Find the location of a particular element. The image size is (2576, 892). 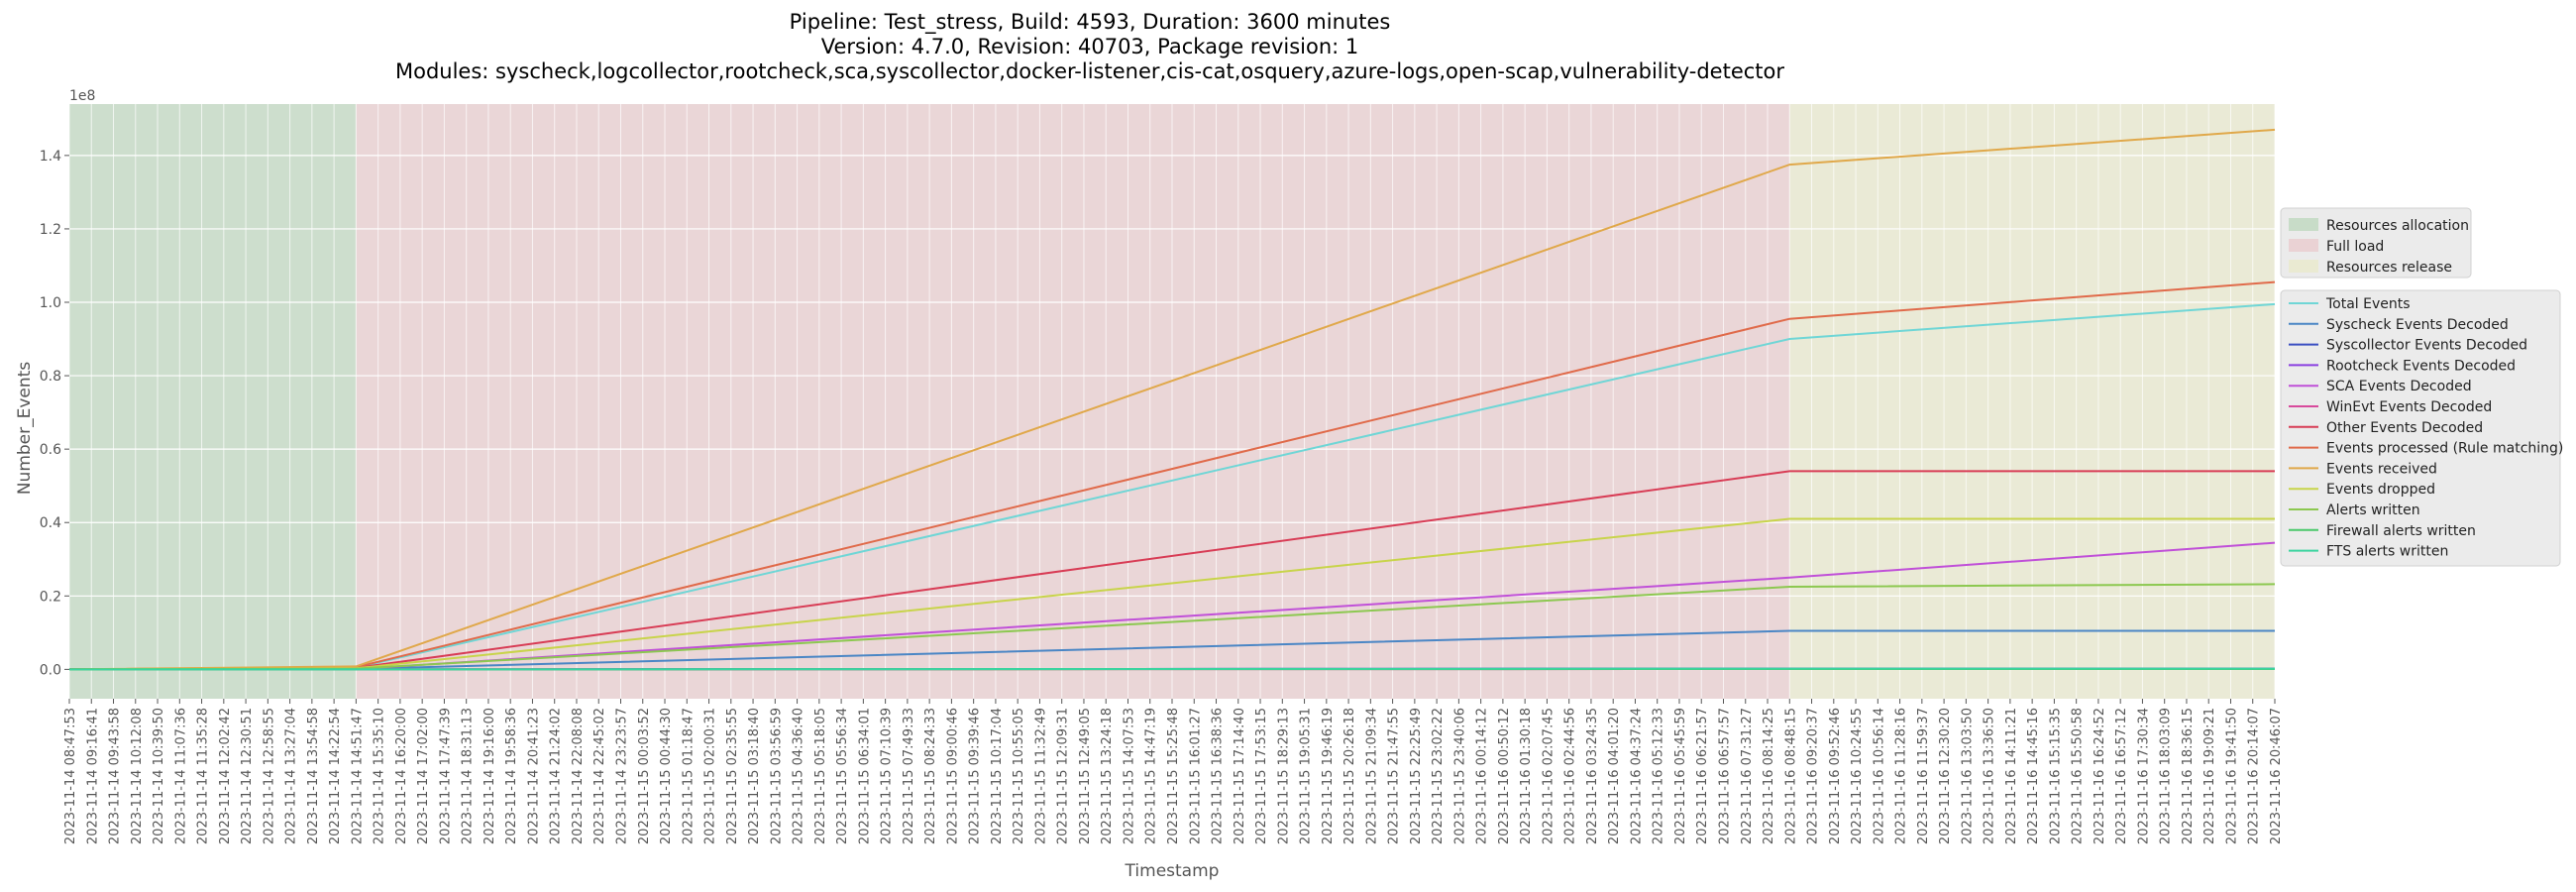

x-tick-label: 2023-11-15 12:49:05 is located at coordinates (1085, 776).